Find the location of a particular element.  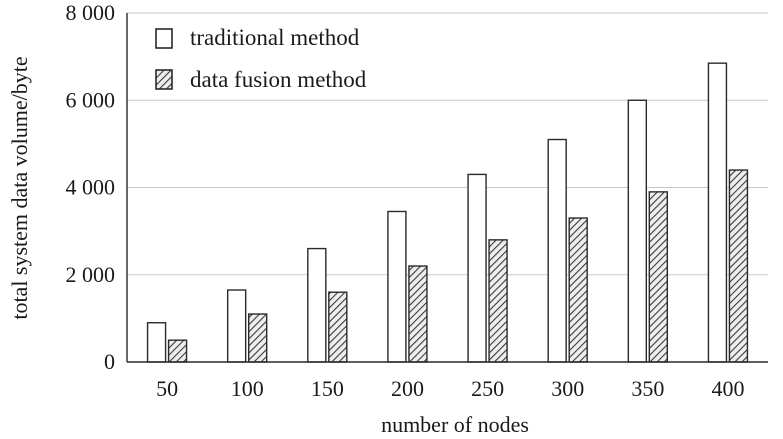

legend-item-traditional: traditional method is located at coordinates (257, 37).